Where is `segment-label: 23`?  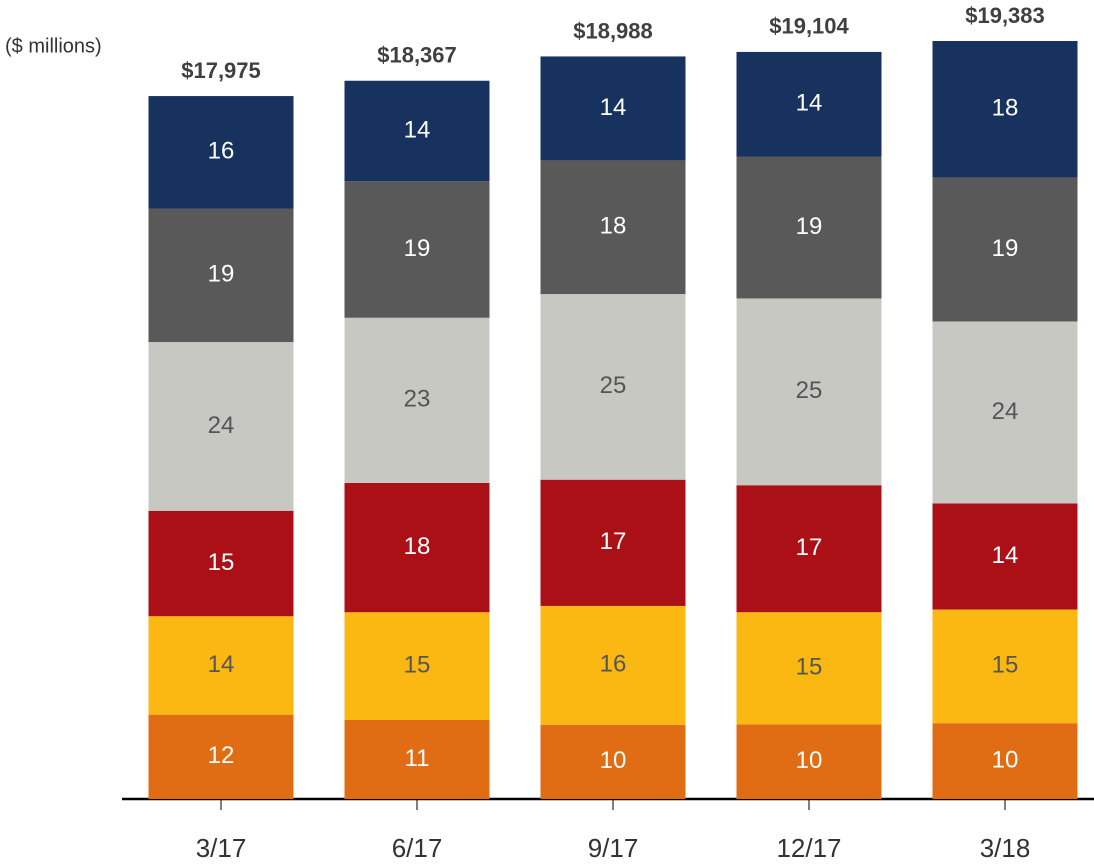
segment-label: 23 is located at coordinates (417, 399).